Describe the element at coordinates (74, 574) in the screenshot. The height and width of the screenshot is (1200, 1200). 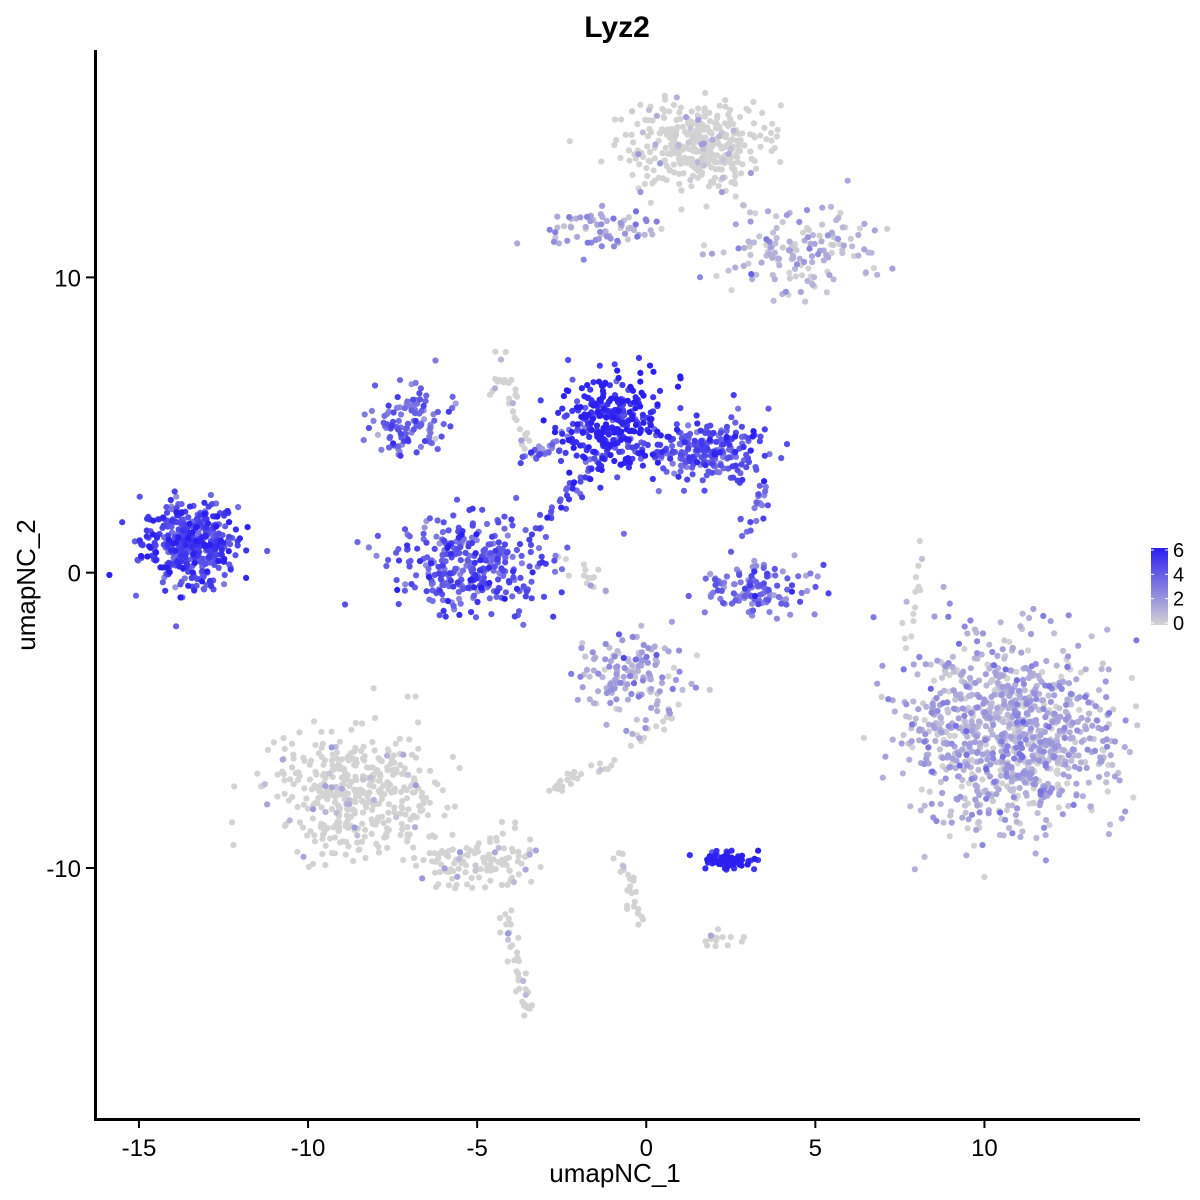
I see `y-tick-label: 0` at that location.